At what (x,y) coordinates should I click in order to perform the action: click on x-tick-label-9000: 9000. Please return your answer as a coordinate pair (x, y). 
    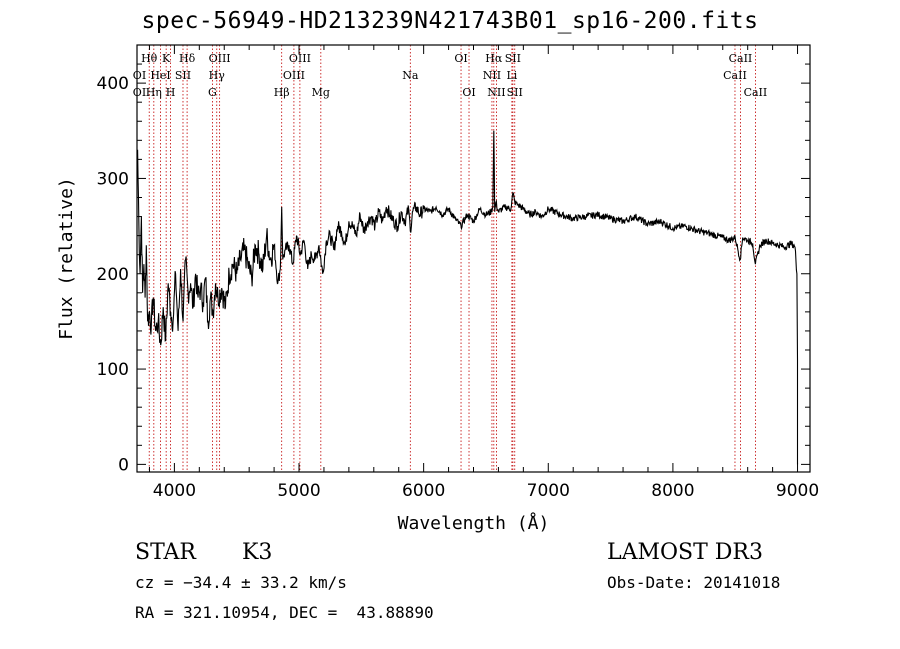
    Looking at the image, I should click on (797, 491).